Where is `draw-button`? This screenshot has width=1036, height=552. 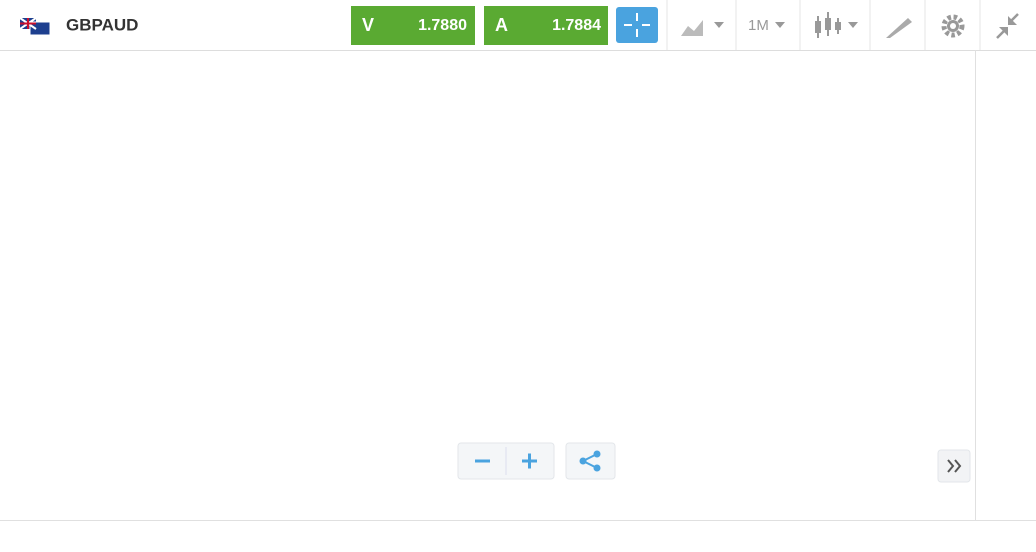 draw-button is located at coordinates (899, 28).